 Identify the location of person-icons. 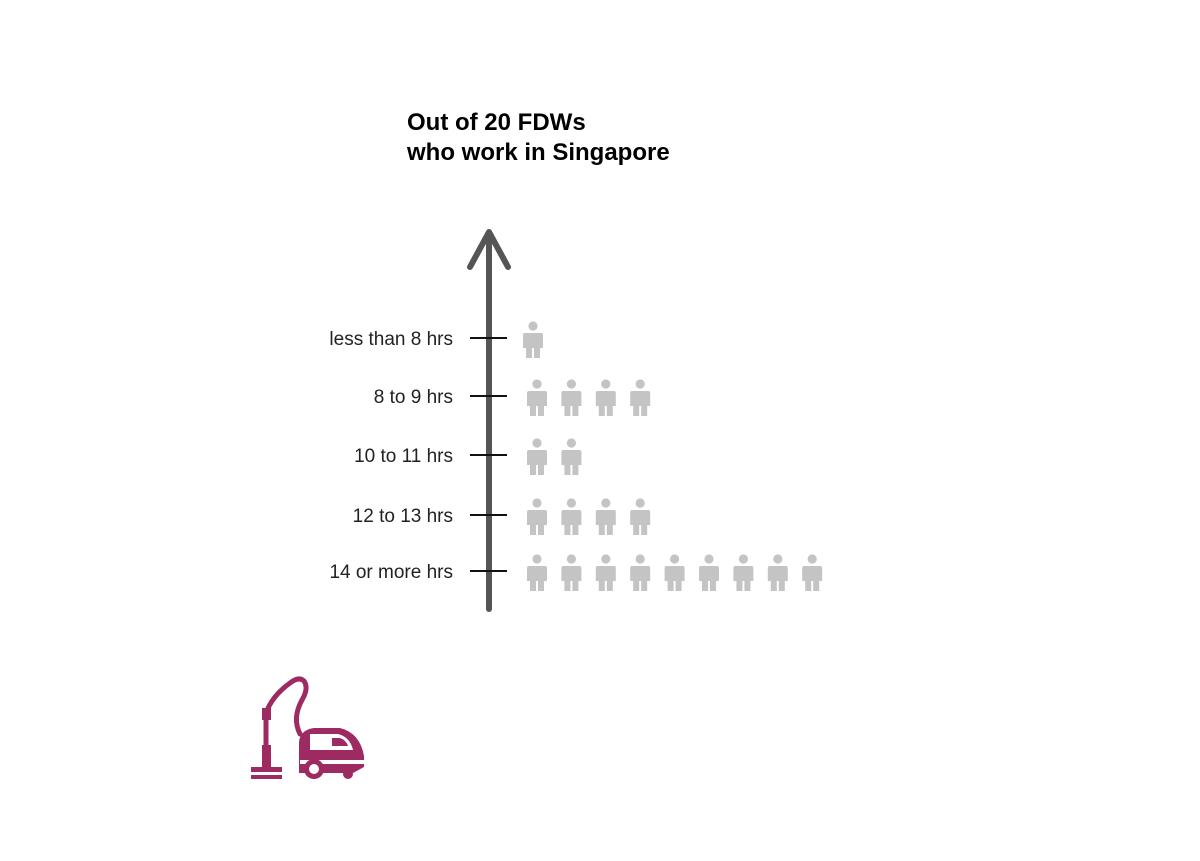
(673, 456).